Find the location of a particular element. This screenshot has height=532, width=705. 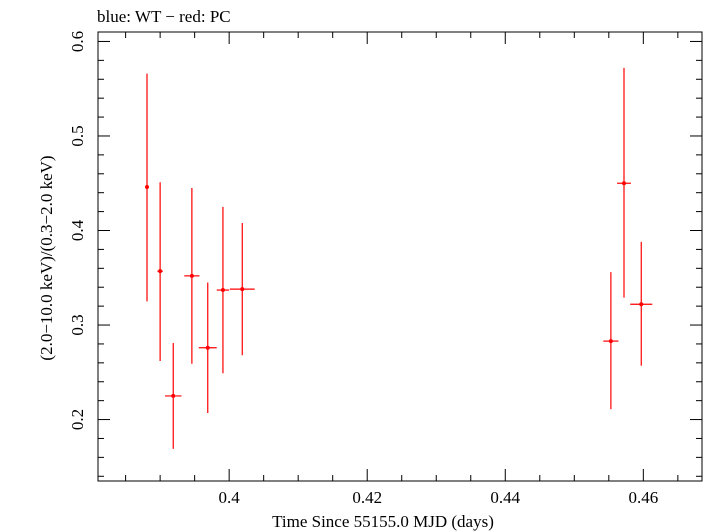

y-tick-label: 0.2 is located at coordinates (77, 419).